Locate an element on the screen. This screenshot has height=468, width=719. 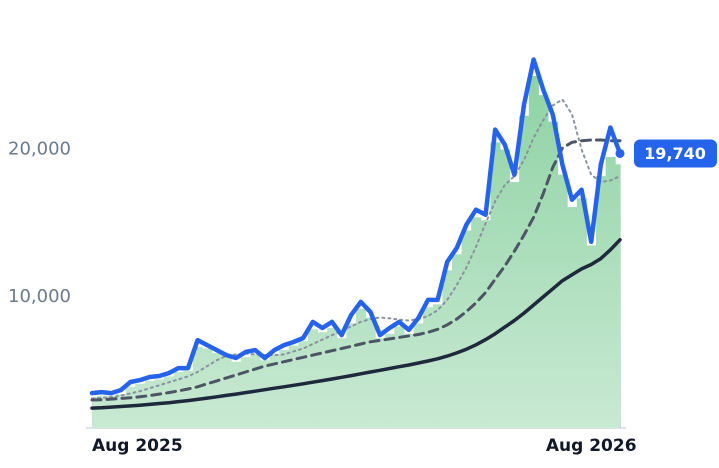
x-tick-label: Aug 2026 is located at coordinates (591, 446).